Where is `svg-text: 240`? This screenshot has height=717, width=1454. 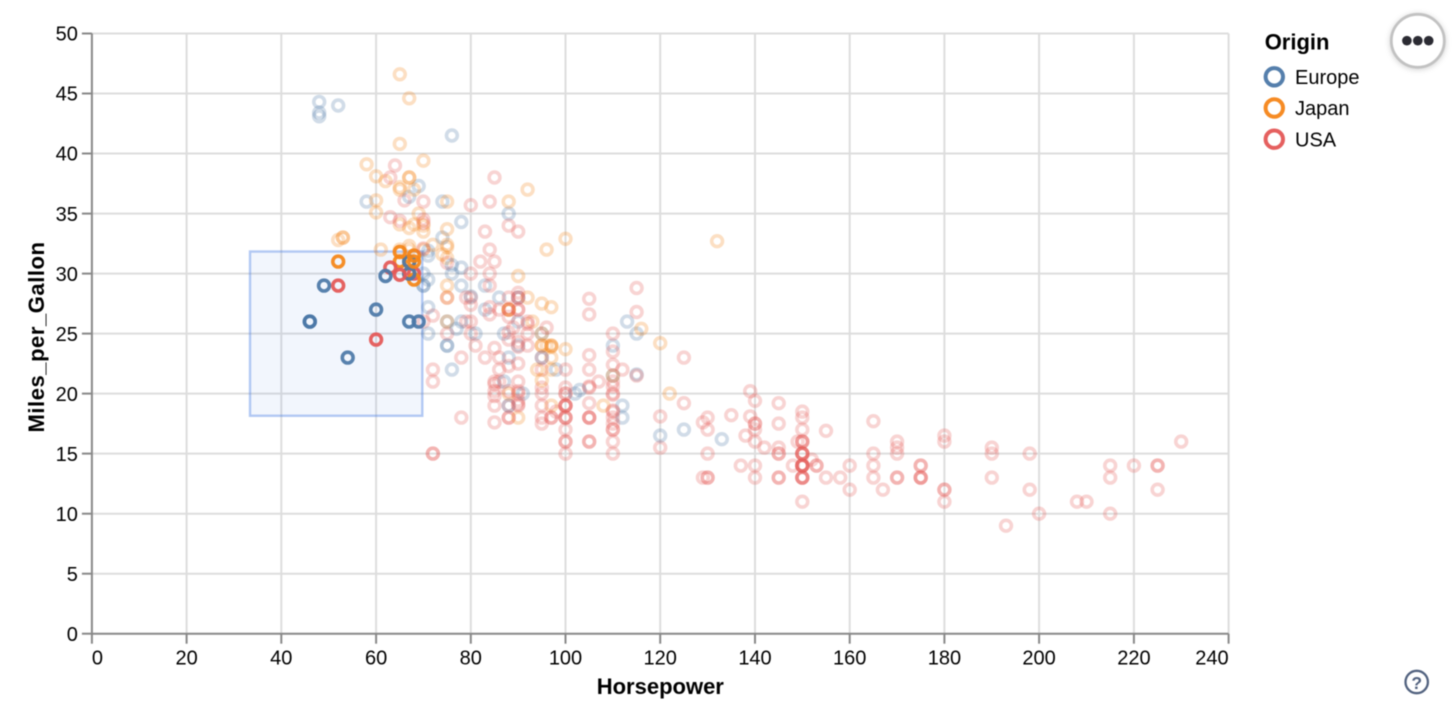 svg-text: 240 is located at coordinates (1211, 658).